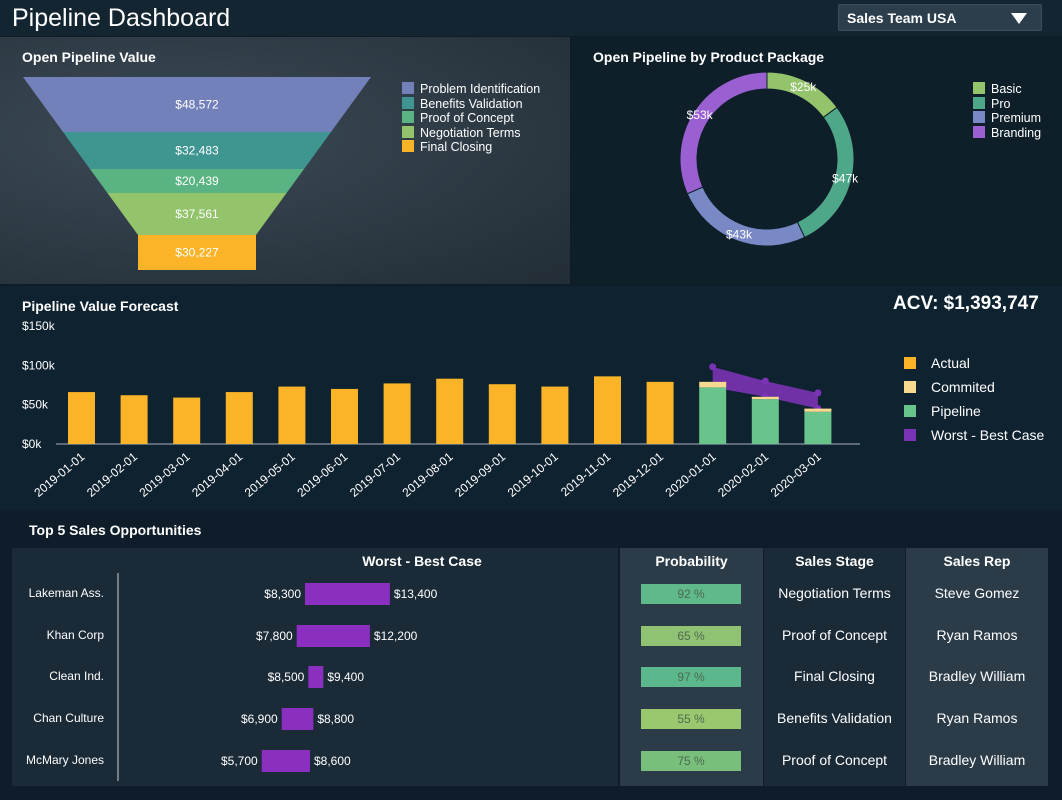 The height and width of the screenshot is (800, 1062). I want to click on donut-legend-item: Premium, so click(1007, 118).